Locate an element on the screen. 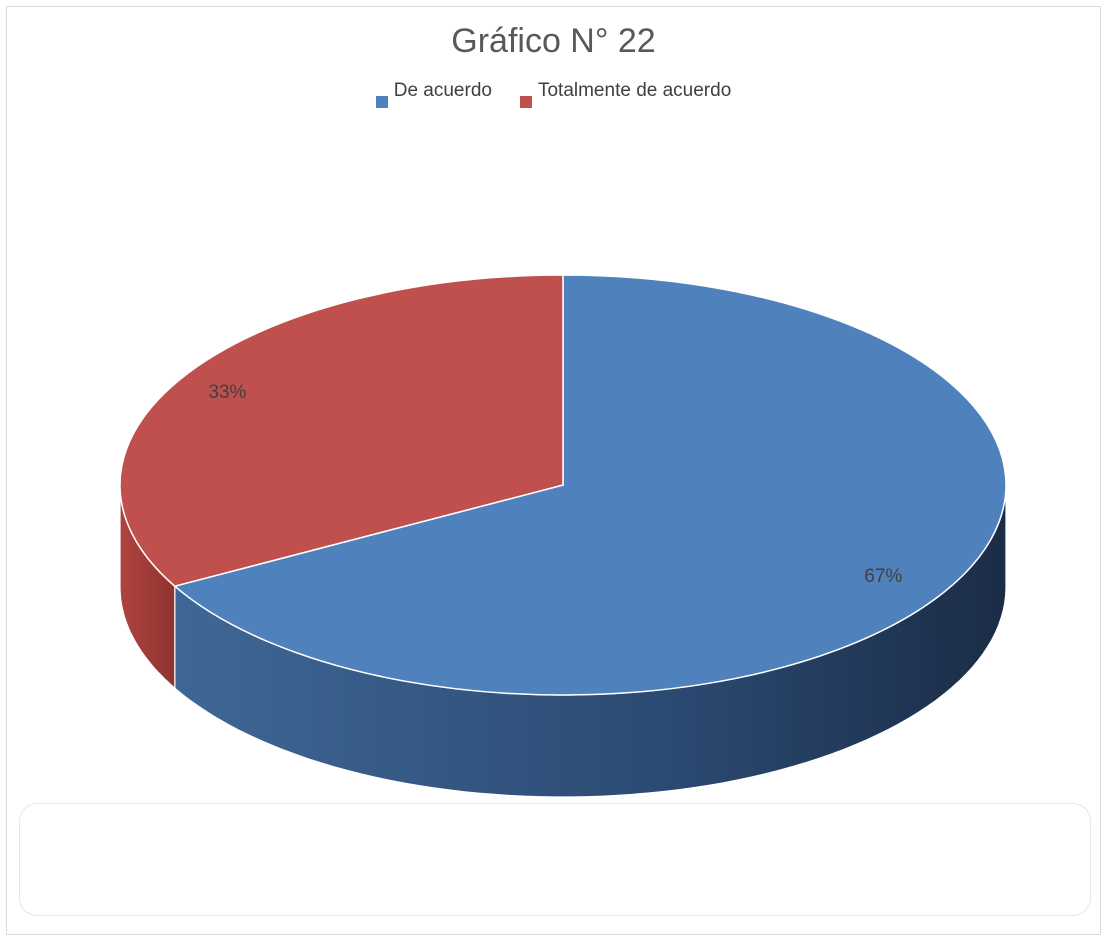 Image resolution: width=1107 pixels, height=941 pixels. data-label-de-acuerdo: 67% is located at coordinates (883, 576).